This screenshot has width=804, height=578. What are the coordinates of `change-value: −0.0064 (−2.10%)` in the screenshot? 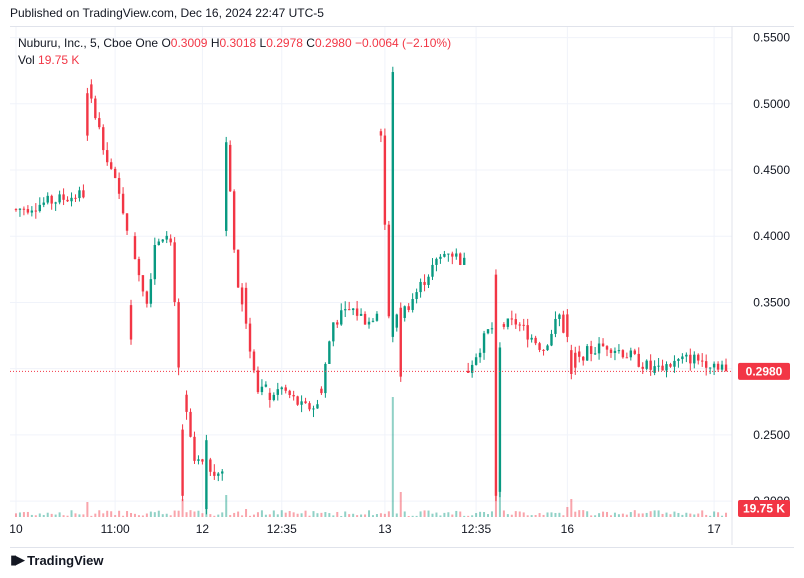 It's located at (403, 43).